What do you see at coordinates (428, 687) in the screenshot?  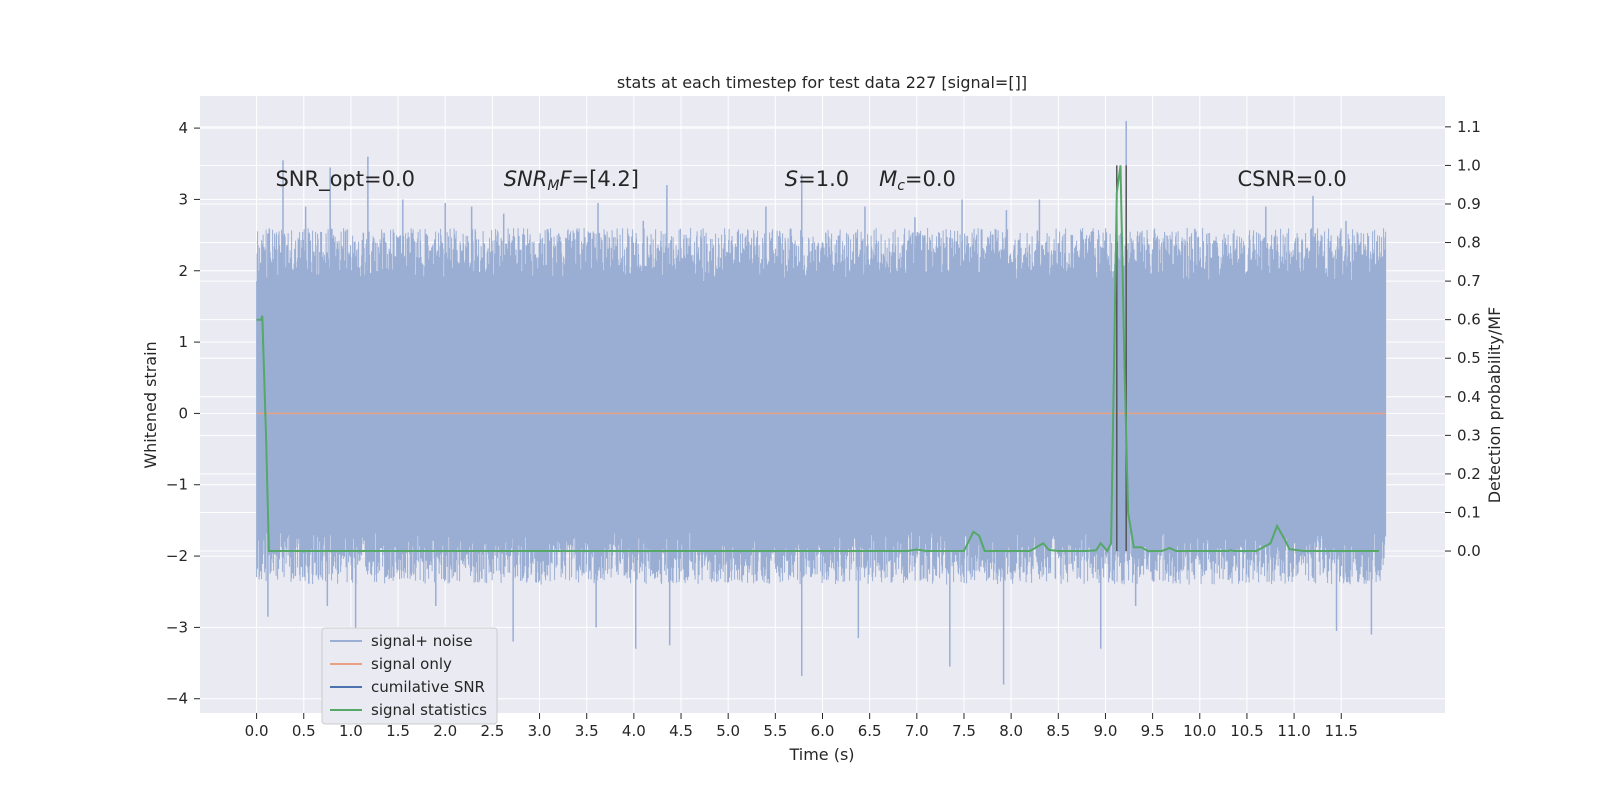 I see `legend-label-cumulative-snr: cumilative SNR` at bounding box center [428, 687].